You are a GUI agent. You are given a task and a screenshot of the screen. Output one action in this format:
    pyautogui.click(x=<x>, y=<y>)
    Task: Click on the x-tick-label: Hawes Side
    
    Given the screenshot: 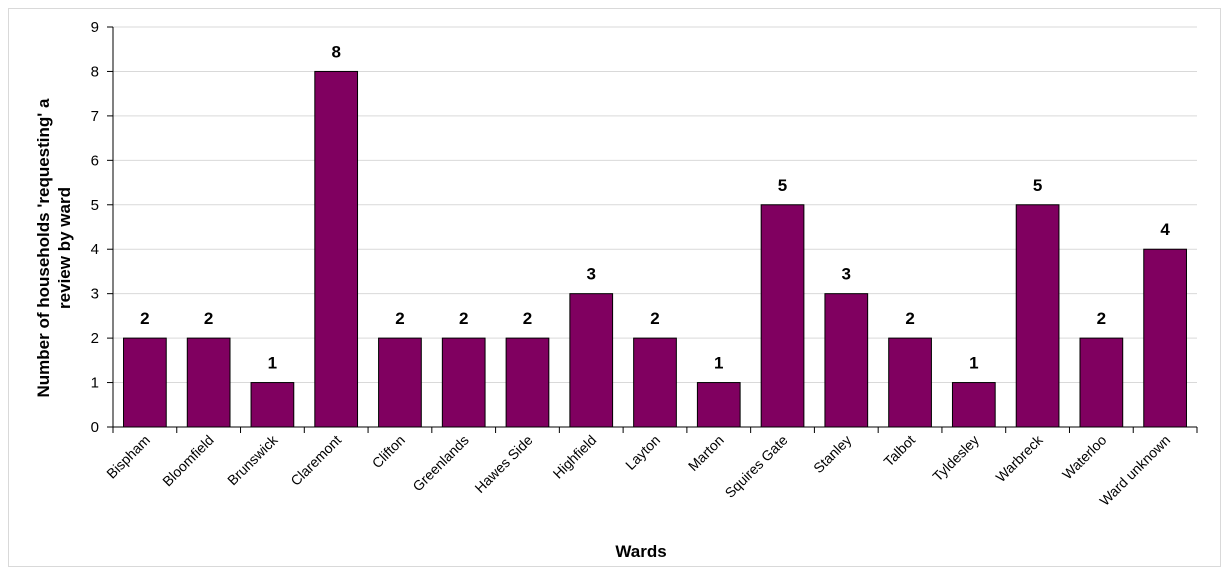 What is the action you would take?
    pyautogui.click(x=503, y=464)
    